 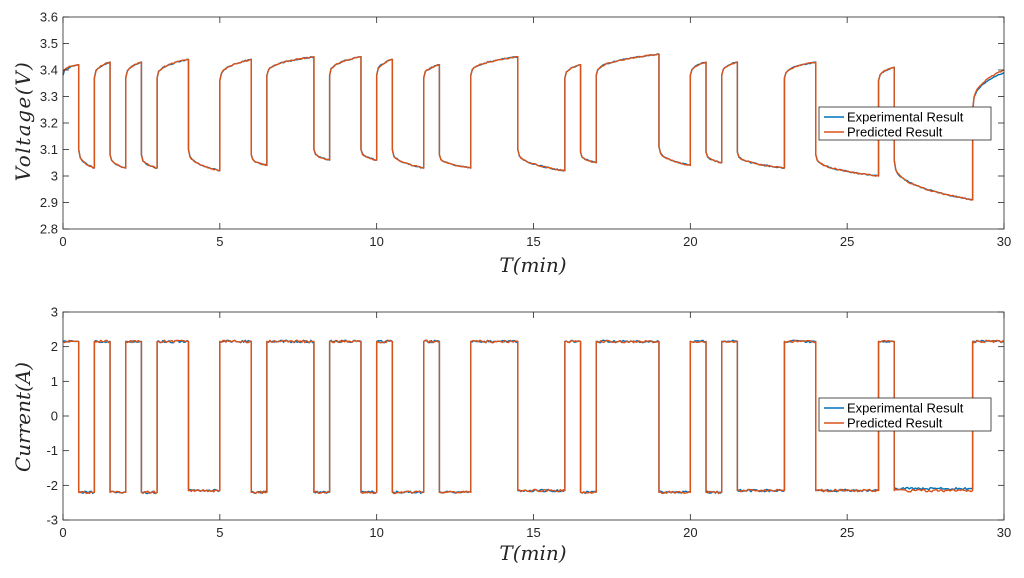 What do you see at coordinates (49, 70) in the screenshot?
I see `y-tick-label: 3.4` at bounding box center [49, 70].